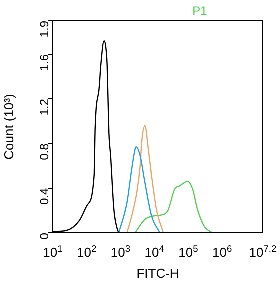 This screenshot has height=286, width=280. I want to click on text: P1, so click(200, 11).